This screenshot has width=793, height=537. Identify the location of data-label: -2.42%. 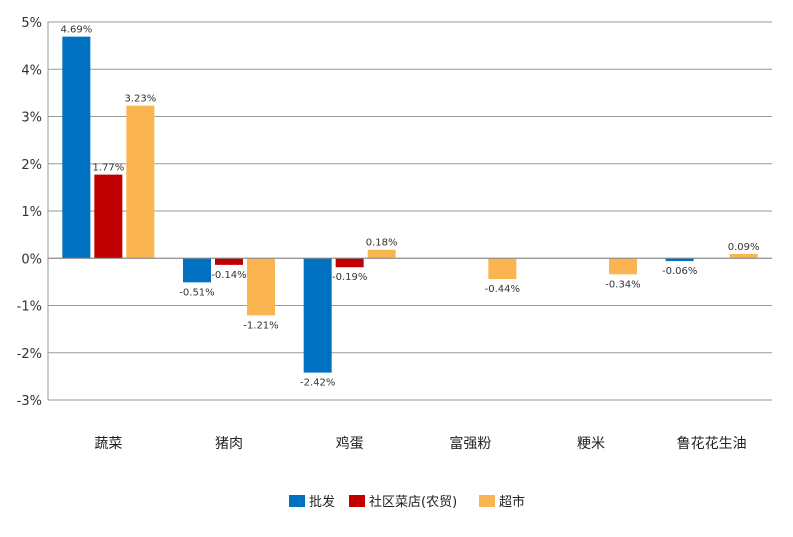
(317, 383).